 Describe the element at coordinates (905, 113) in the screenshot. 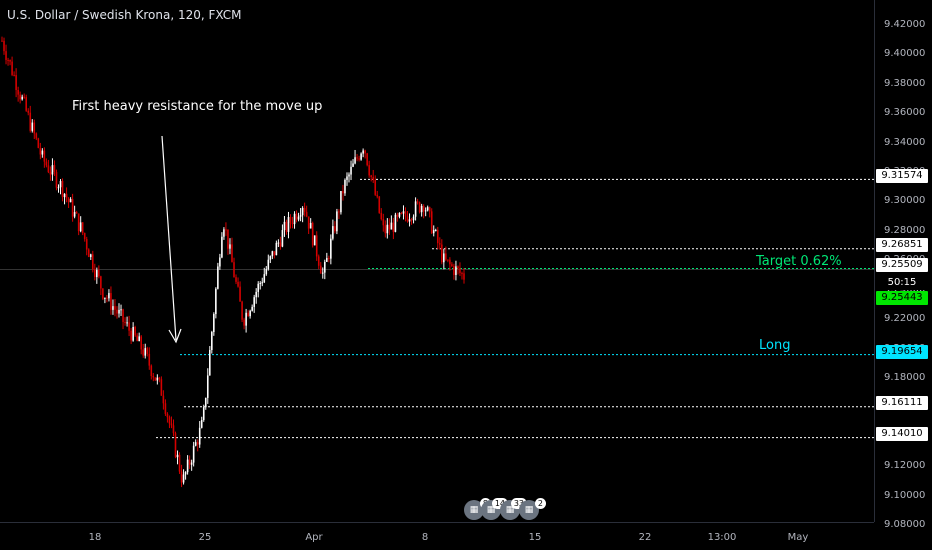

I see `price-tick: 9.36000` at that location.